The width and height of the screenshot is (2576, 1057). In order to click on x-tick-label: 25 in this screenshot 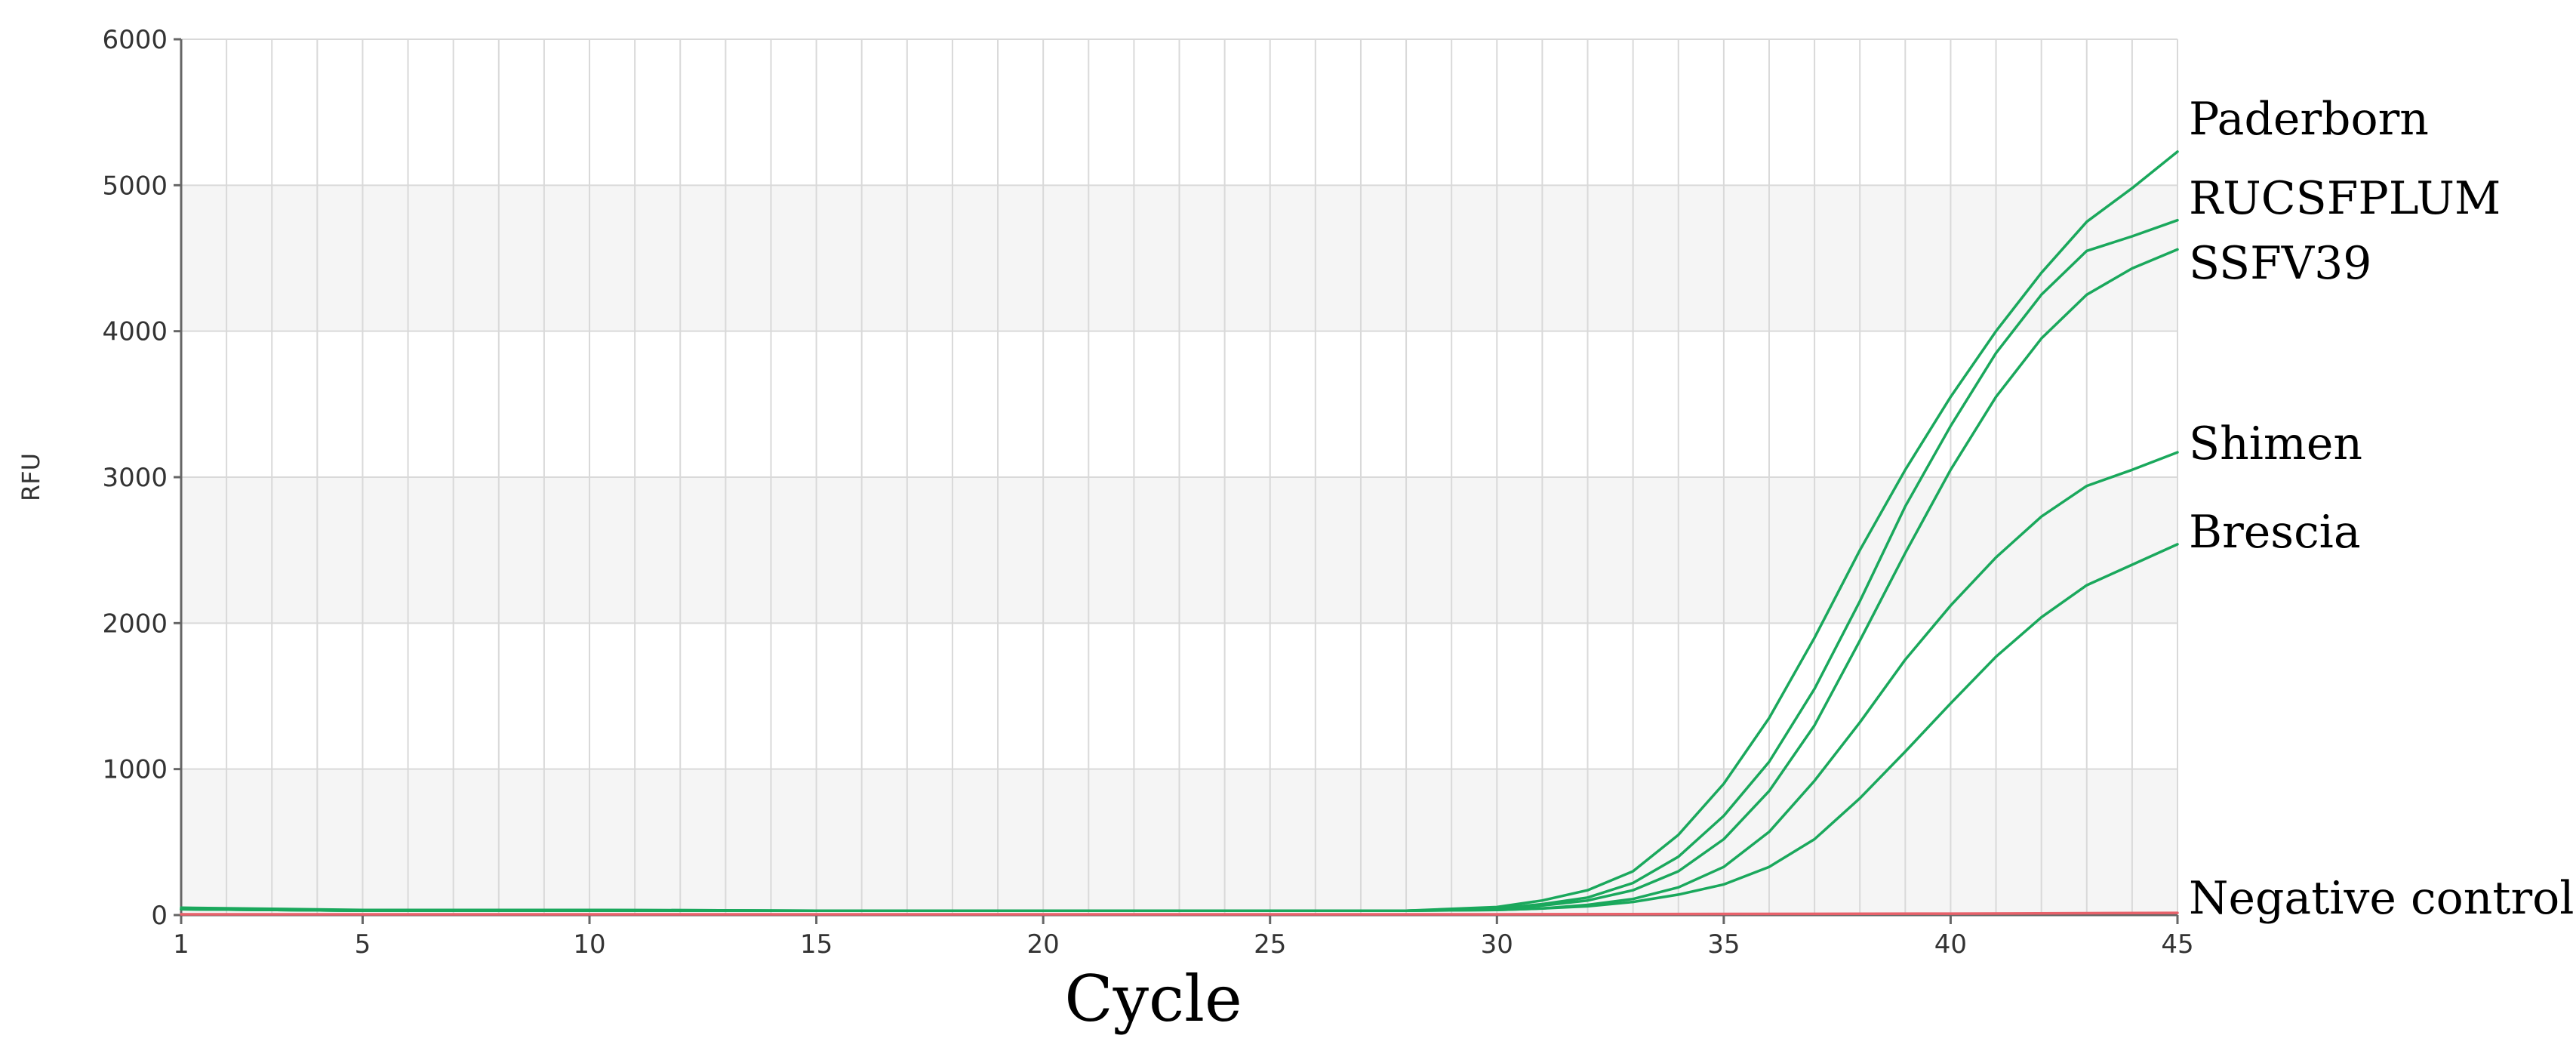, I will do `click(1270, 944)`.